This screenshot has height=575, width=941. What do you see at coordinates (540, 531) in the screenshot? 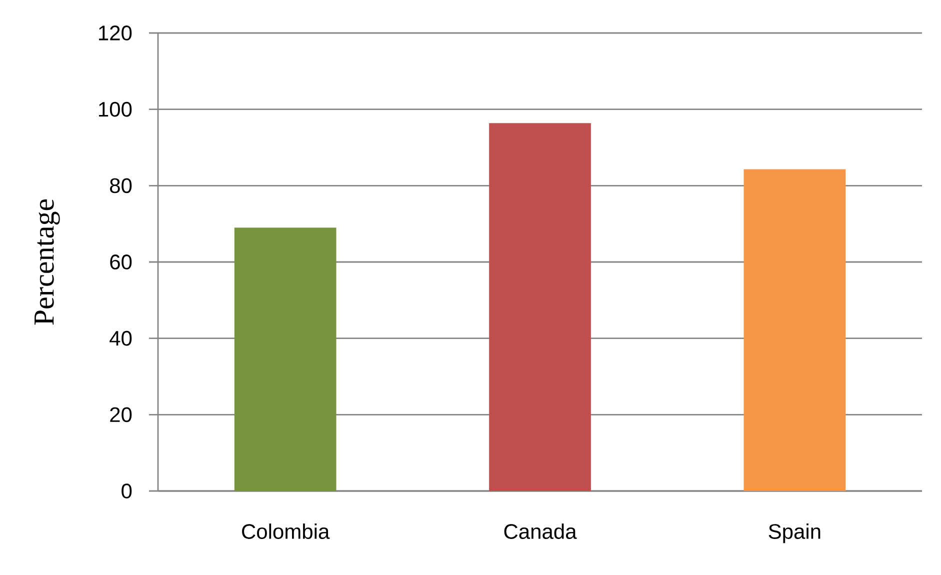
I see `x-tick-label: Canada` at bounding box center [540, 531].